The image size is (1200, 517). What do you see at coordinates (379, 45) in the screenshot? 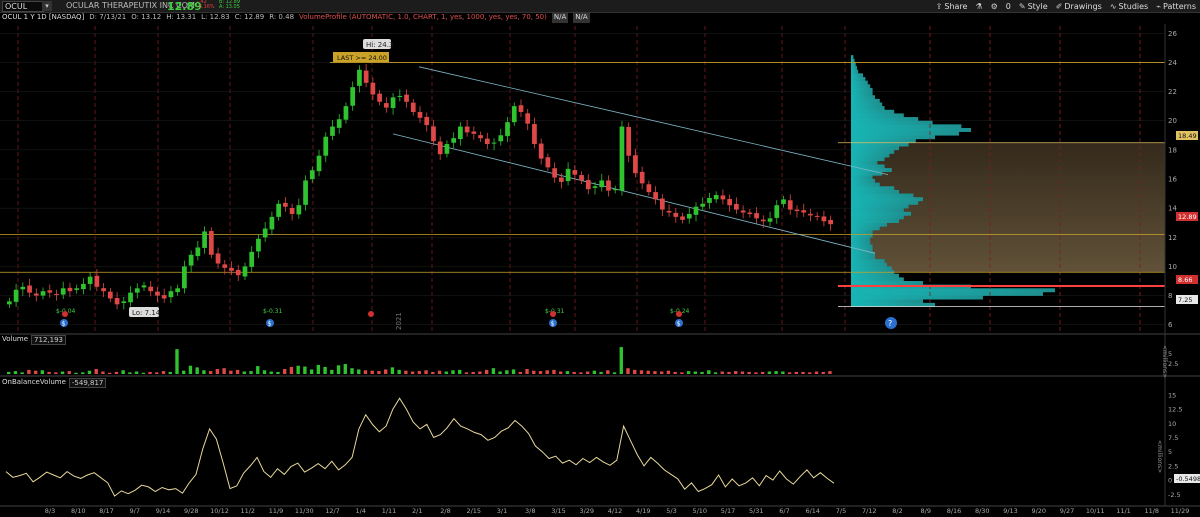
I see `high-label: Hi: 24.3` at bounding box center [379, 45].